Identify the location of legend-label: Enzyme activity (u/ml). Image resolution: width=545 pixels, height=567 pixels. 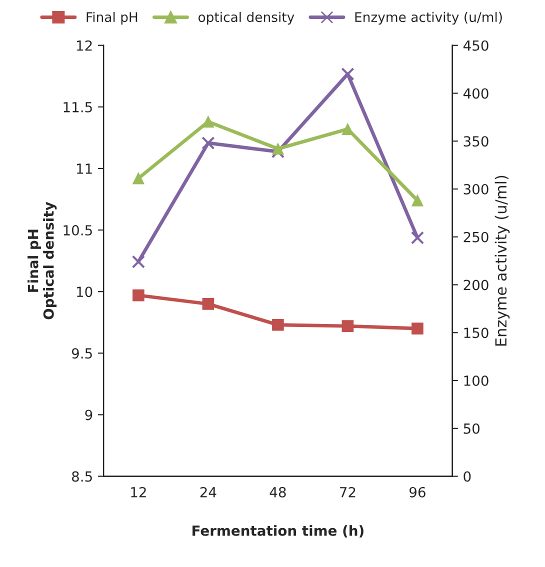
(428, 18).